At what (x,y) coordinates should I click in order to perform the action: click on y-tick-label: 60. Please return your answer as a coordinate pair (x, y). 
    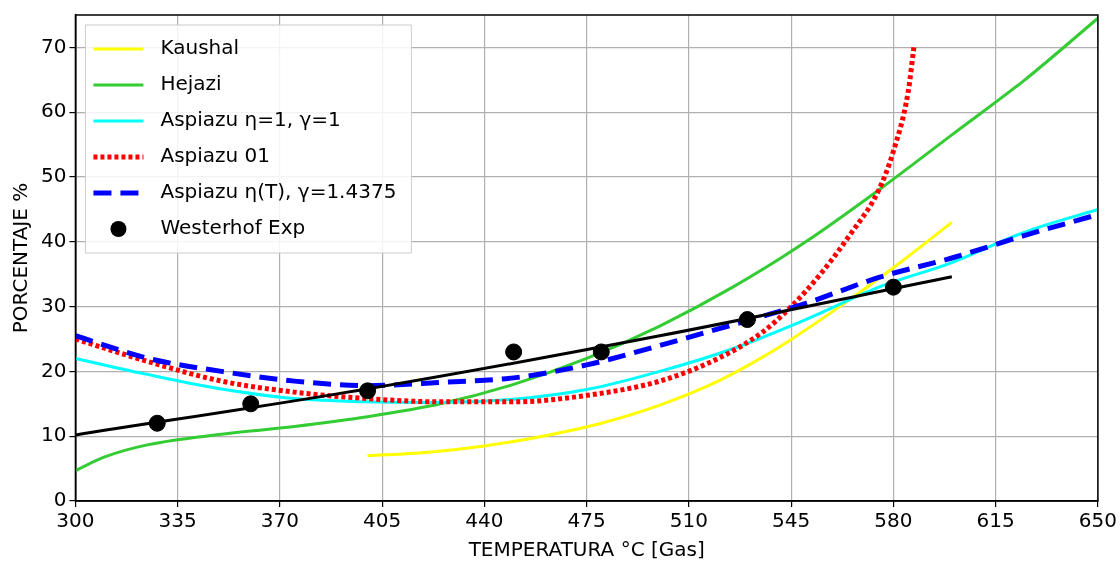
    Looking at the image, I should click on (54, 110).